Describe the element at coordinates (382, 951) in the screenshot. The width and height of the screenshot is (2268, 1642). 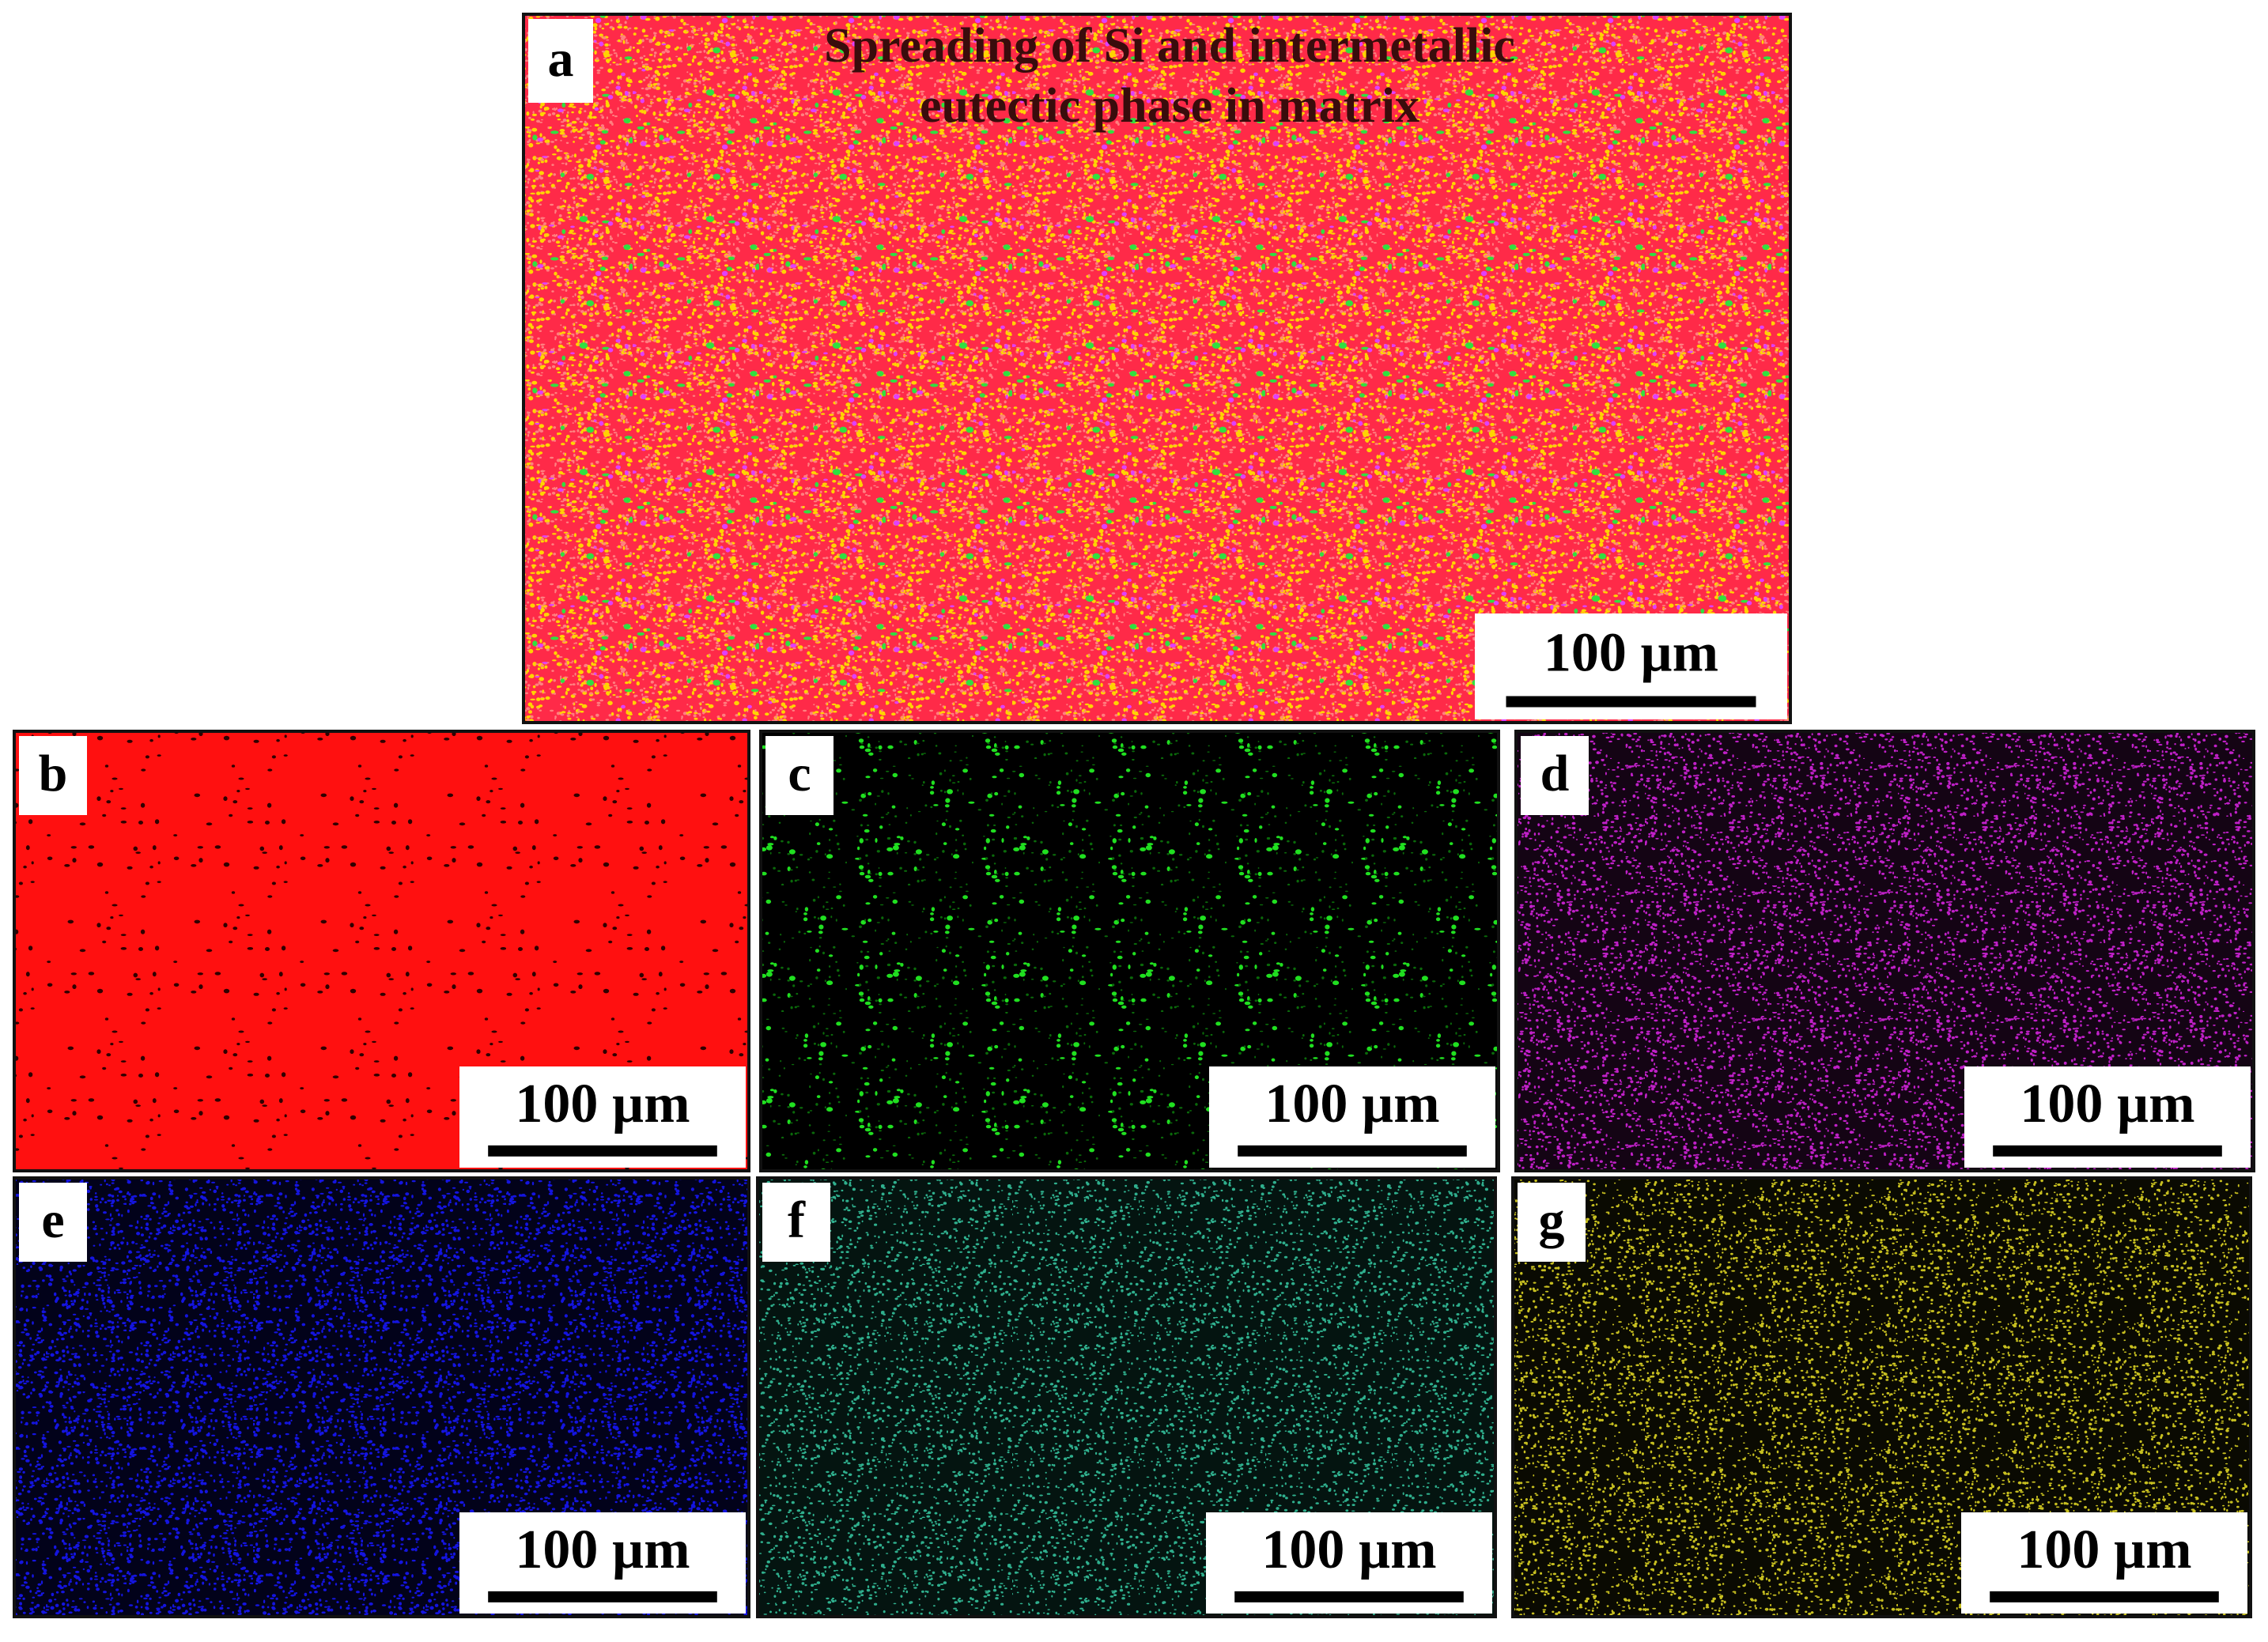
I see `panel: b 100 µm` at that location.